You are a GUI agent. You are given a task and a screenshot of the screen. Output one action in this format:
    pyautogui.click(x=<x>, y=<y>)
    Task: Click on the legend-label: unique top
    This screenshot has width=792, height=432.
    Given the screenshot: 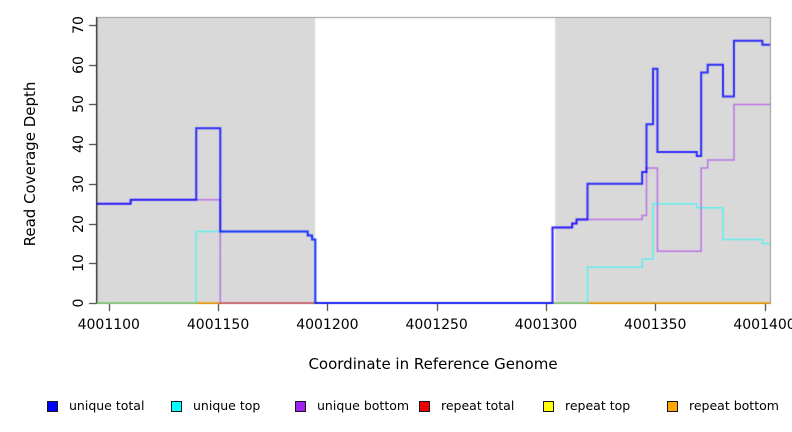 What is the action you would take?
    pyautogui.click(x=227, y=405)
    